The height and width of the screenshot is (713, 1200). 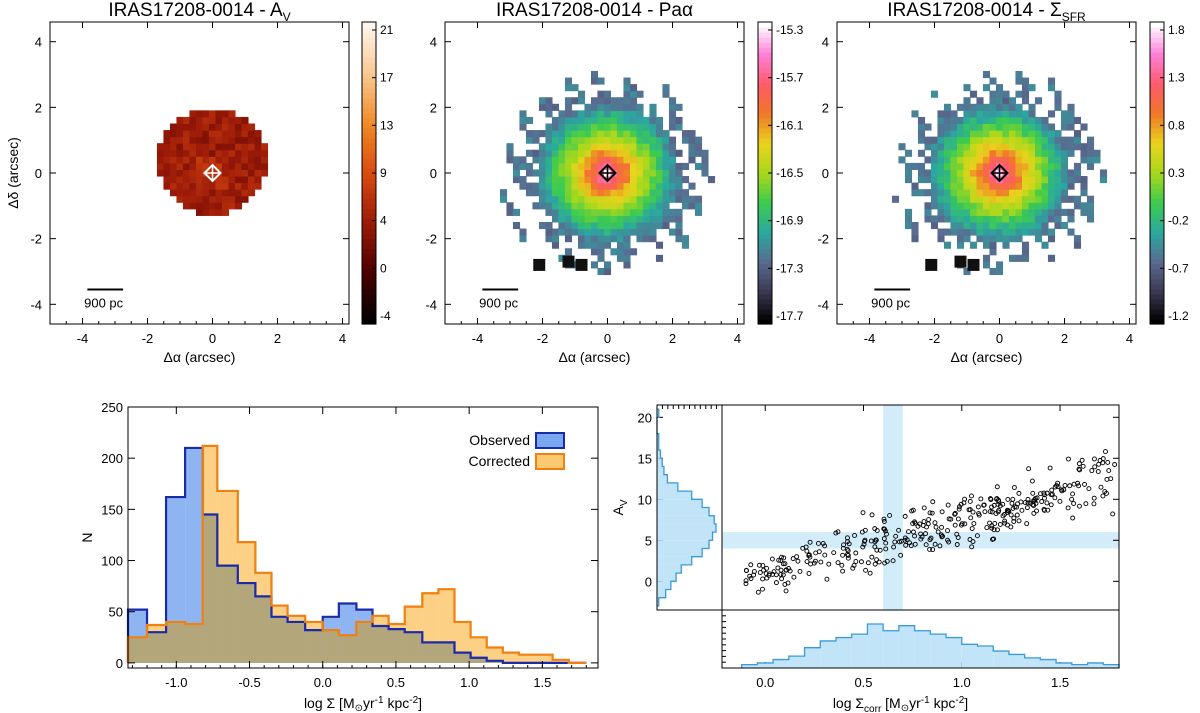 What do you see at coordinates (1074, 17) in the screenshot?
I see `title-sub: SFR` at bounding box center [1074, 17].